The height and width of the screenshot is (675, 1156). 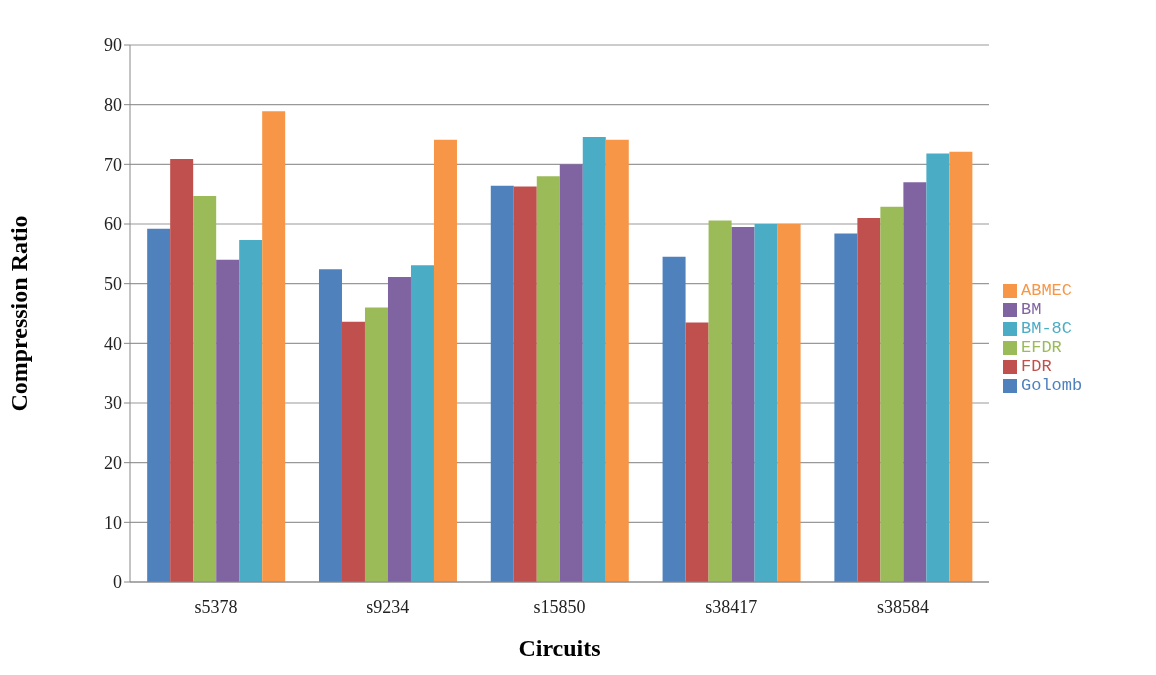 What do you see at coordinates (113, 105) in the screenshot?
I see `y-tick-label: 80` at bounding box center [113, 105].